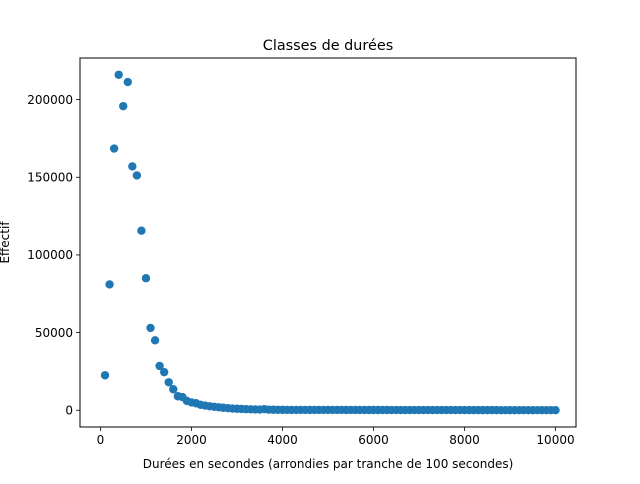  What do you see at coordinates (6, 242) in the screenshot?
I see `y-axis-label: Effectif` at bounding box center [6, 242].